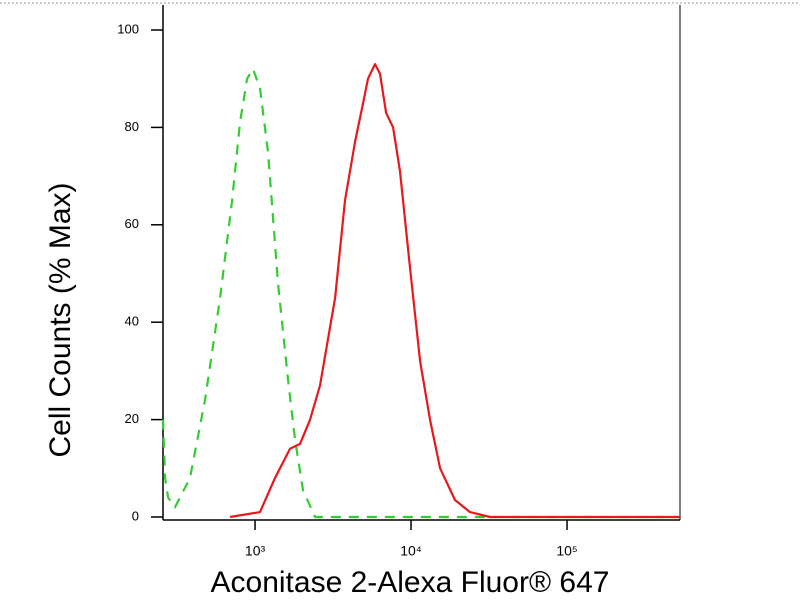 The image size is (800, 600). I want to click on y-tick-label: 0, so click(135, 515).